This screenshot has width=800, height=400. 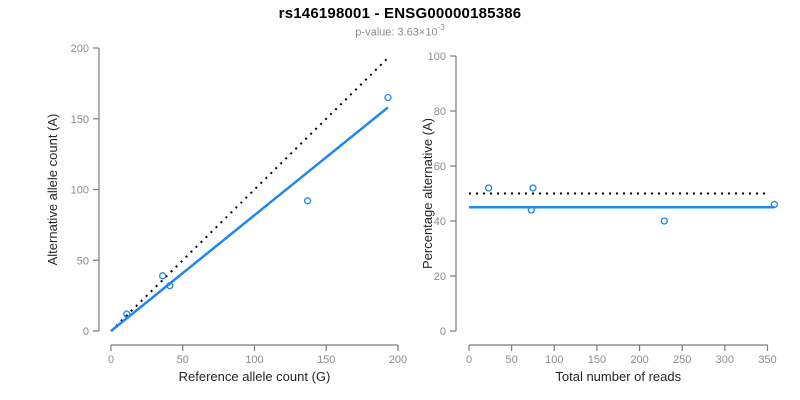 What do you see at coordinates (441, 27) in the screenshot?
I see `p-value-exponent: -3` at bounding box center [441, 27].